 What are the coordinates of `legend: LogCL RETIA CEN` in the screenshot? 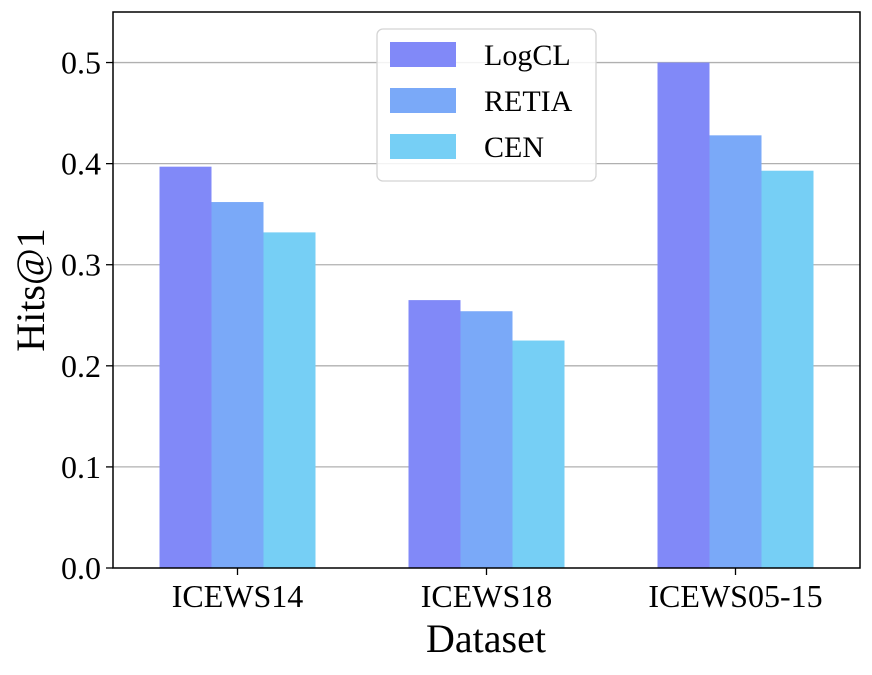 It's located at (486, 105).